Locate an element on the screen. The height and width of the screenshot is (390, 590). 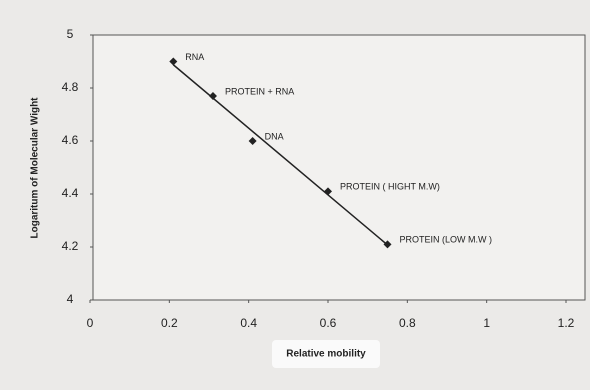
y-axis-title: Logaritum of Molecular Wight is located at coordinates (35, 168).